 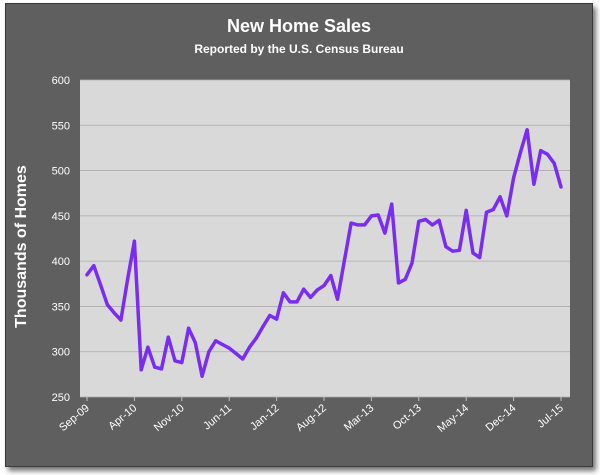 I want to click on y-tick-label: 500, so click(x=61, y=172).